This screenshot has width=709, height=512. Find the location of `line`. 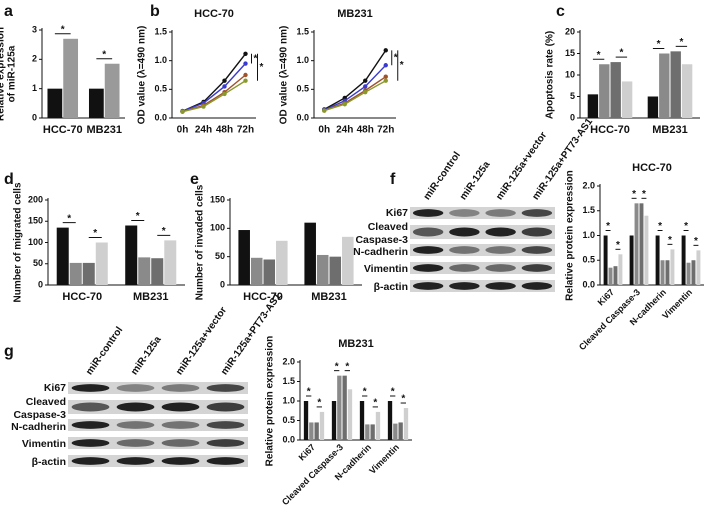

line is located at coordinates (355, 87).